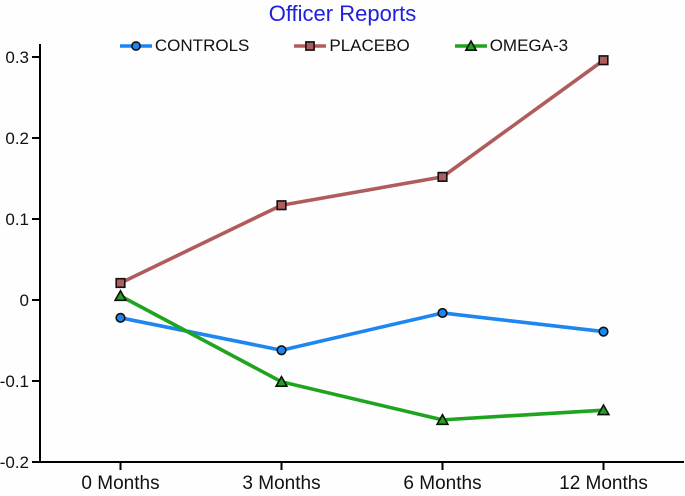  Describe the element at coordinates (14, 381) in the screenshot. I see `svg-text: -0.1` at that location.